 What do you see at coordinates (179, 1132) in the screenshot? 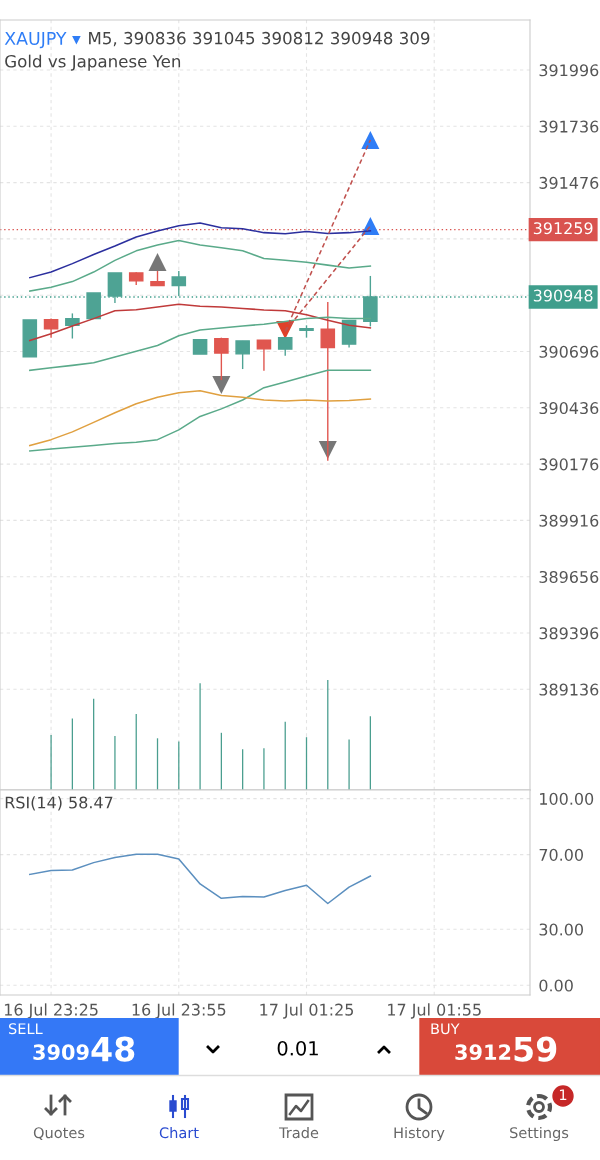
I see `text: Chart` at bounding box center [179, 1132].